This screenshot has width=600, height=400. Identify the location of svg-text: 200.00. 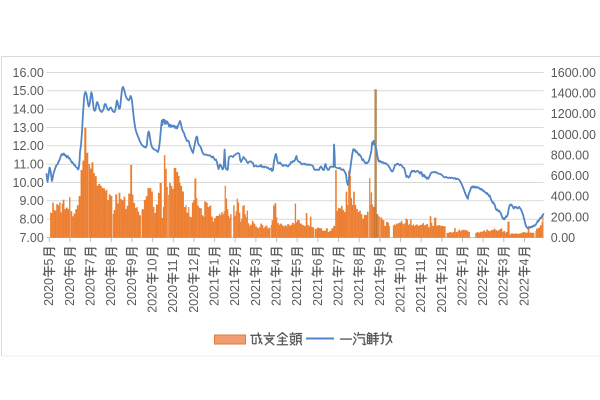
(570, 217).